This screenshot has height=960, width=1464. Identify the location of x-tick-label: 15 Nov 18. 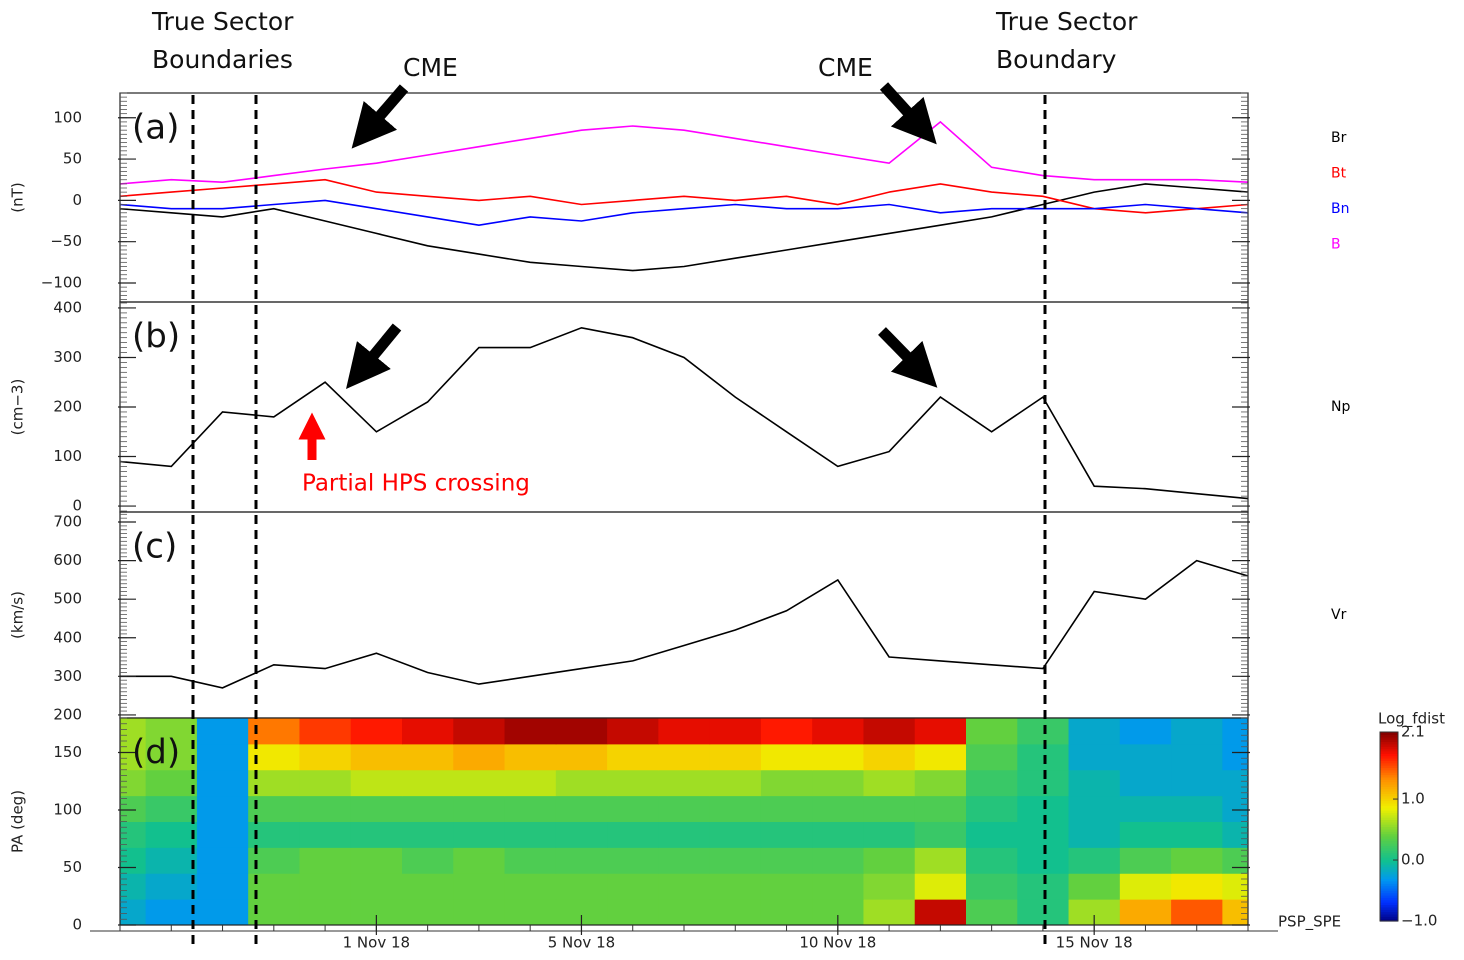
(1094, 943).